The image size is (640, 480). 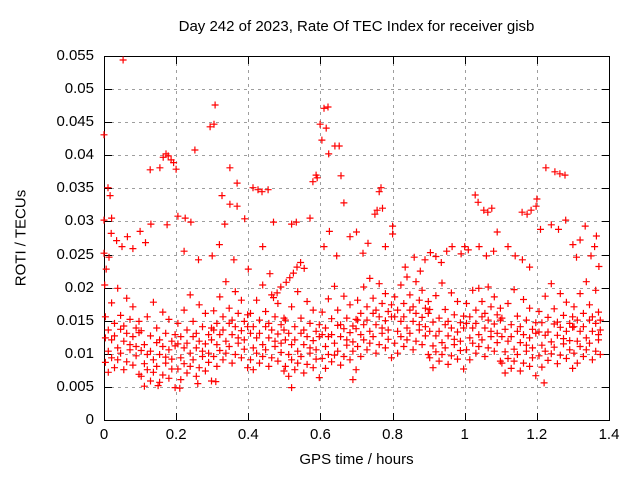 I want to click on y-tick-label: 0.035, so click(x=75, y=188).